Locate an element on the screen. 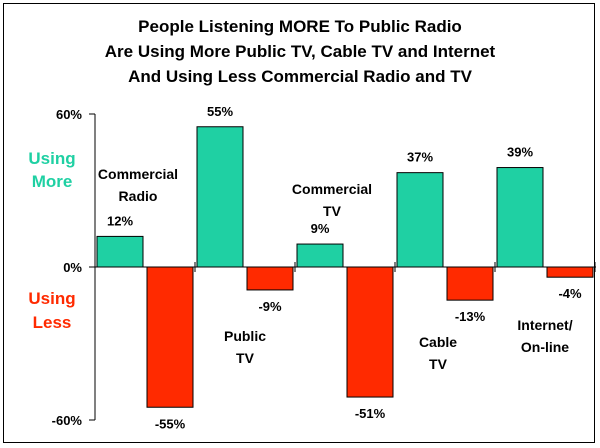 This screenshot has width=600, height=448. data-label-more: 9% is located at coordinates (320, 228).